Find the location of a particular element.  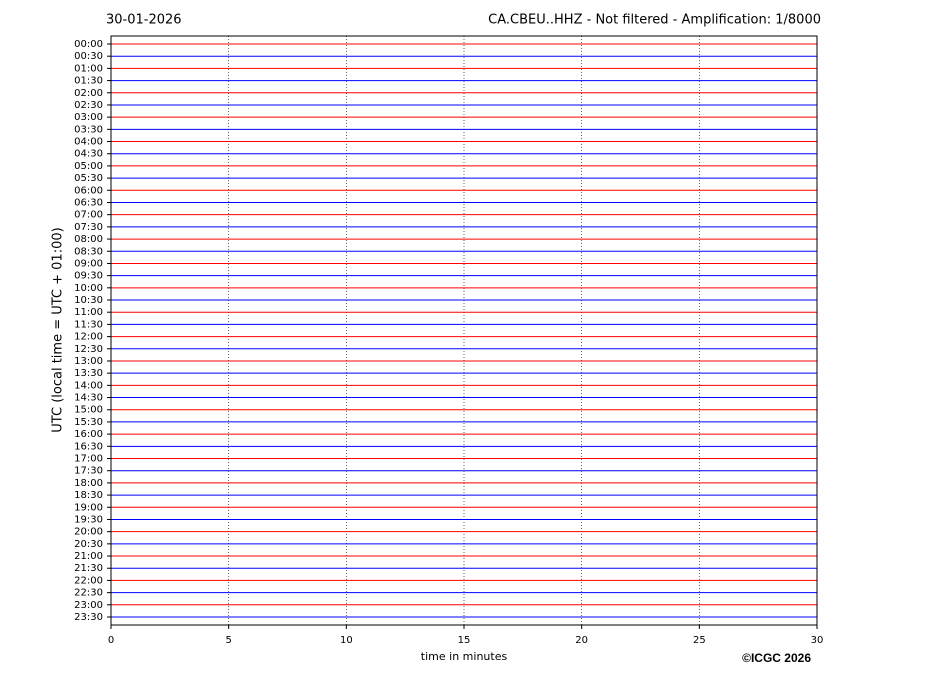

y-tick-label: 20:00 is located at coordinates (88, 532).